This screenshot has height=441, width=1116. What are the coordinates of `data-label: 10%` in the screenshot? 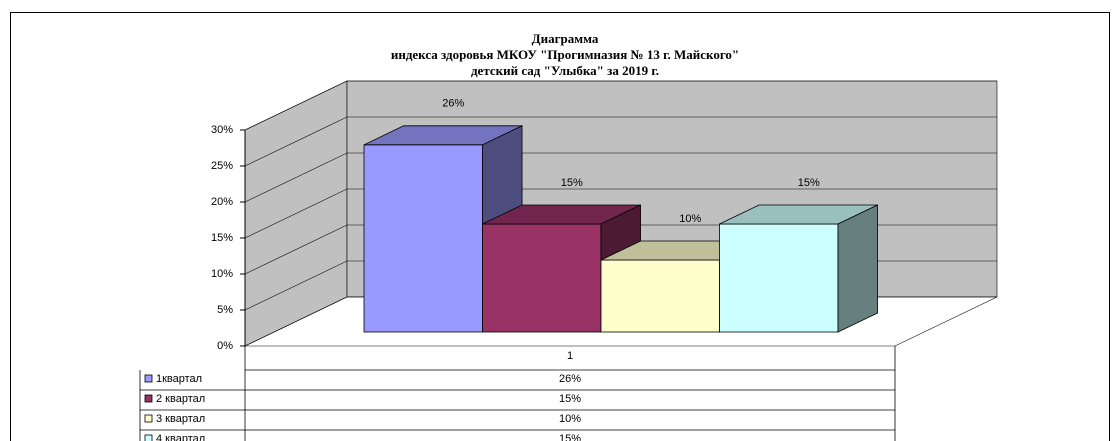 It's located at (690, 219).